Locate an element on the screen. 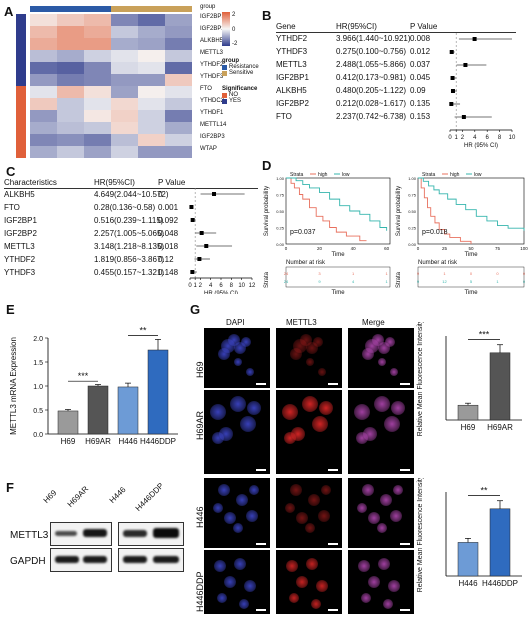  micro-panel-h69-dapi is located at coordinates (237, 358).